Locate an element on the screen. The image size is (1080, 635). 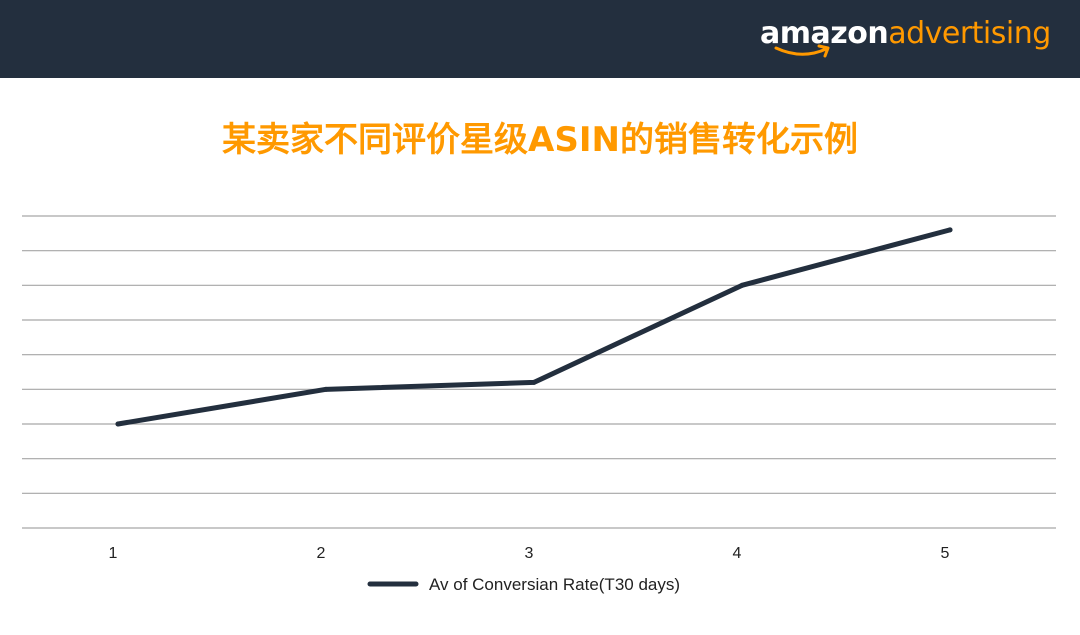
x-tick-label: 5 is located at coordinates (945, 553).